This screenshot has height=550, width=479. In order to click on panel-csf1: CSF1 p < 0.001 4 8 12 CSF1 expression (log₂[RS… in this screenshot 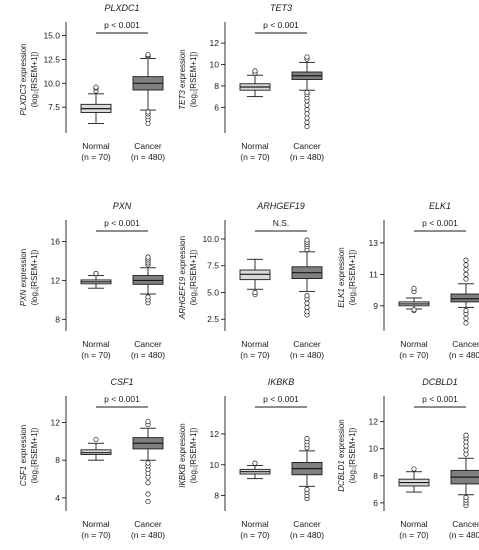, I will do `click(92, 458)`.